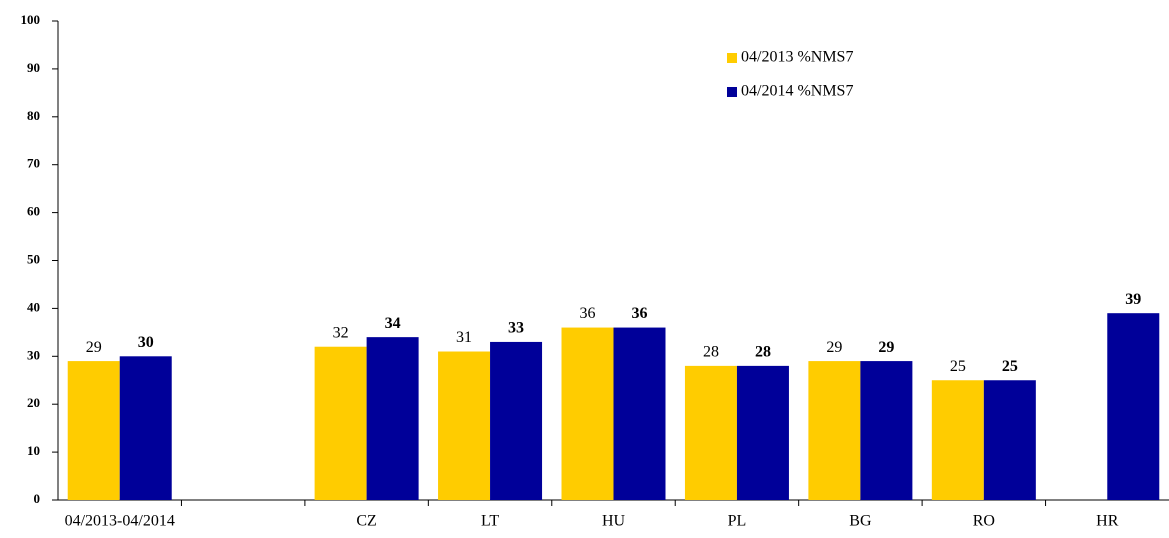  What do you see at coordinates (1107, 521) in the screenshot?
I see `x-tick-label: HR` at bounding box center [1107, 521].